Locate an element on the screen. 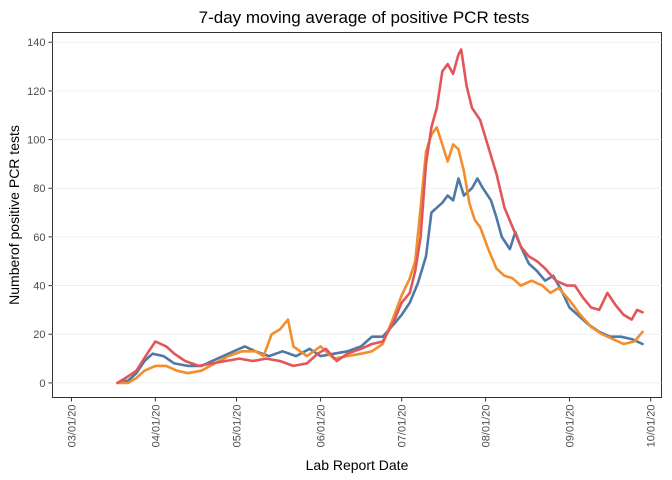 The width and height of the screenshot is (672, 480). y-tick-label: 80 is located at coordinates (39, 189).